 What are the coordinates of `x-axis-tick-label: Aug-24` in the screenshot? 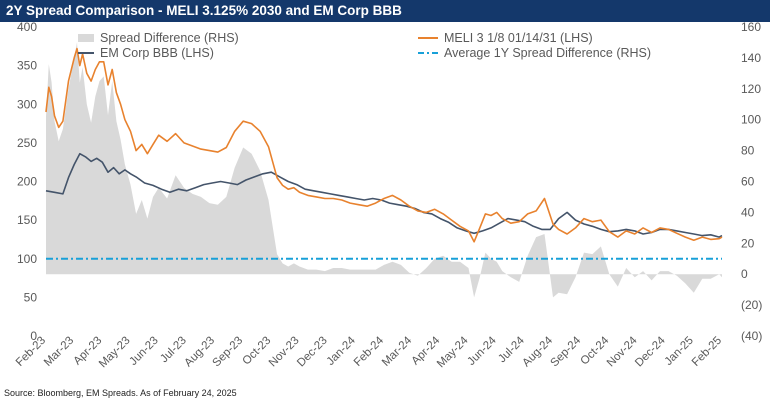 It's located at (537, 351).